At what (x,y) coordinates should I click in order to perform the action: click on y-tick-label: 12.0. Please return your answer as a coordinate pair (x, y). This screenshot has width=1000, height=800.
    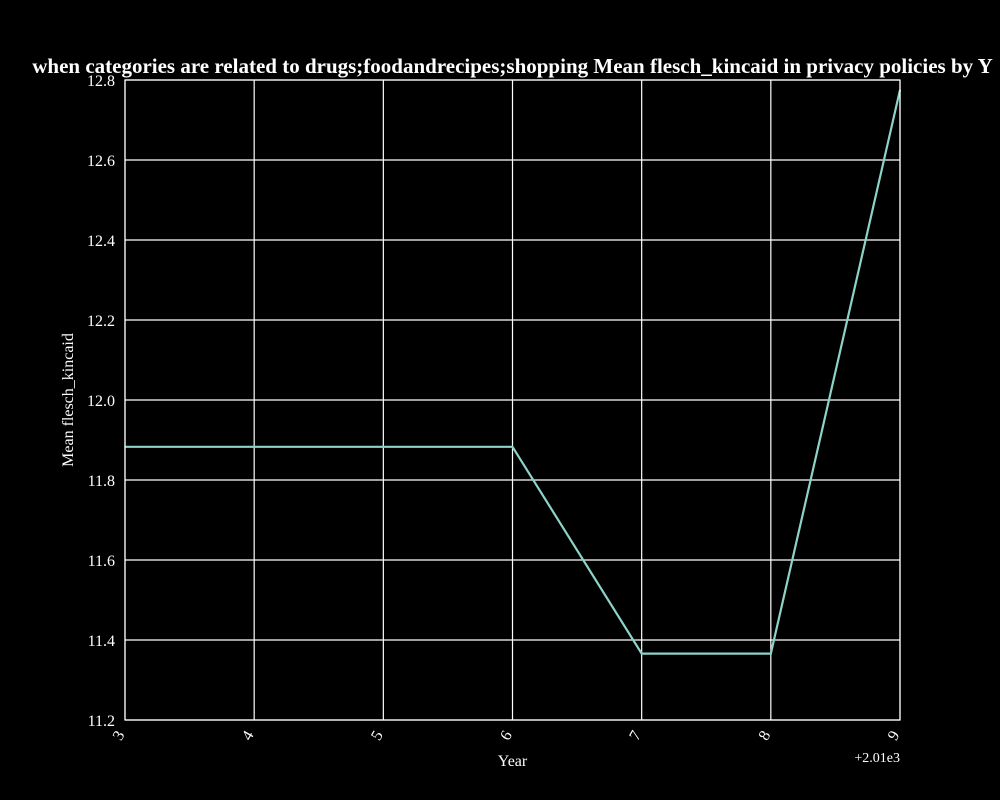
    Looking at the image, I should click on (101, 401).